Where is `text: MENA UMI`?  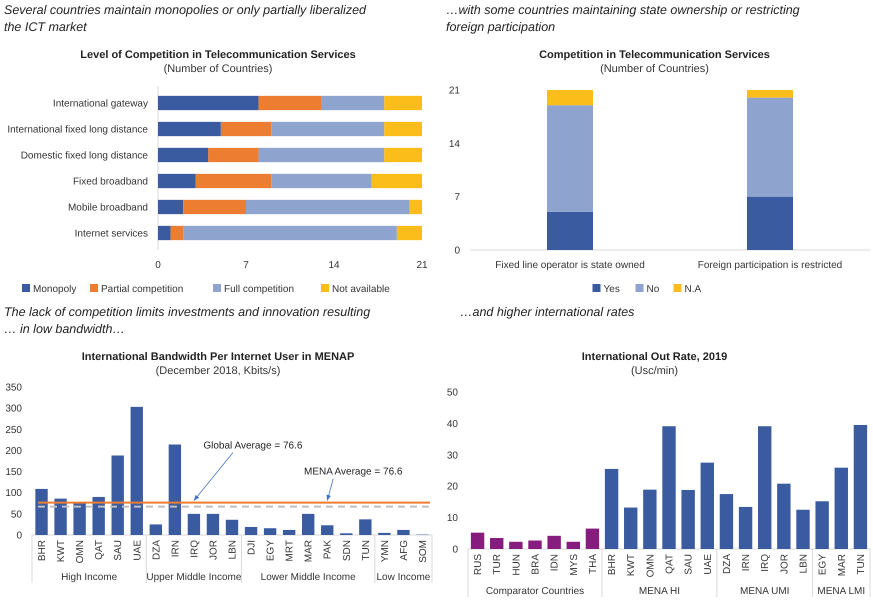 text: MENA UMI is located at coordinates (765, 591).